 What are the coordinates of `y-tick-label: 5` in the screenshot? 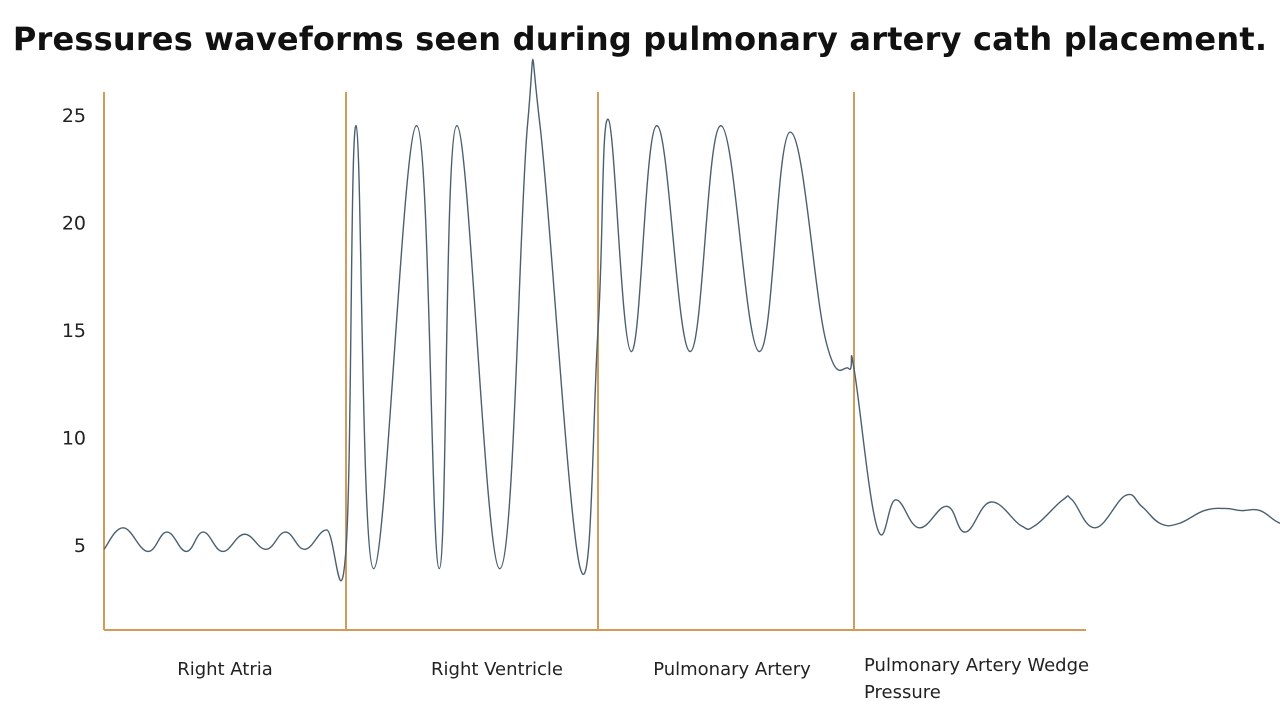 It's located at (80, 546).